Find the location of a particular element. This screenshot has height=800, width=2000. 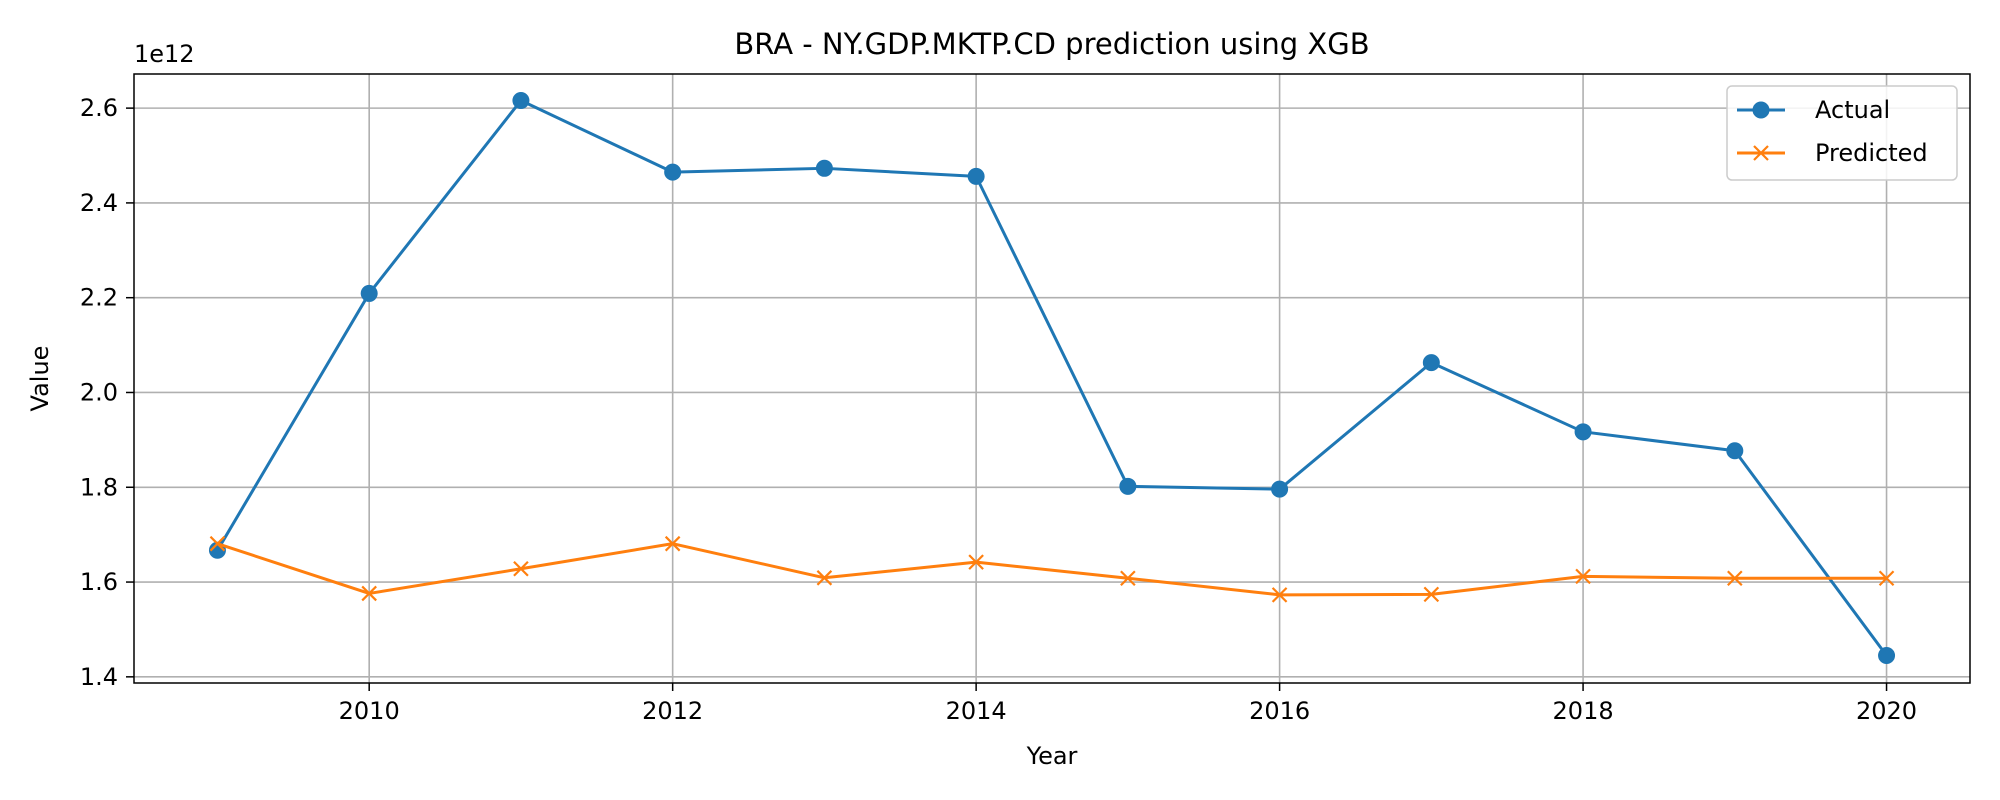

x-tick-label: 2016 is located at coordinates (1279, 711).